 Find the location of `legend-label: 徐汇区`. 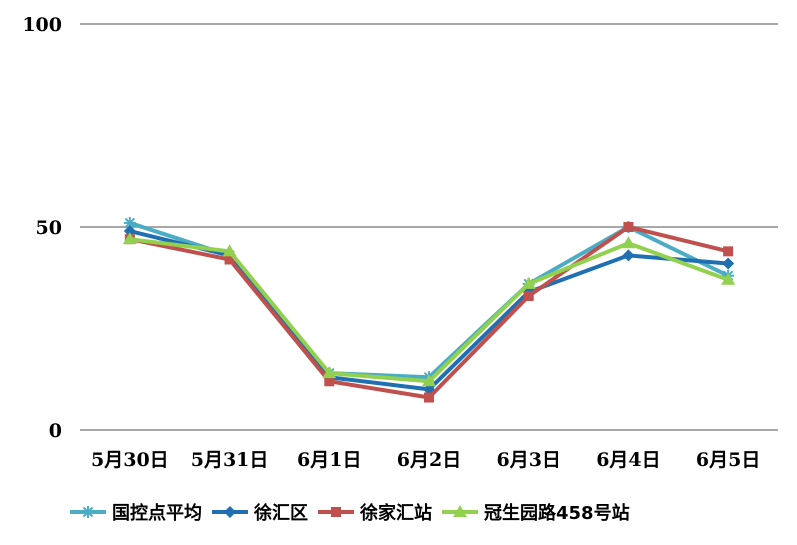

legend-label: 徐汇区 is located at coordinates (280, 513).